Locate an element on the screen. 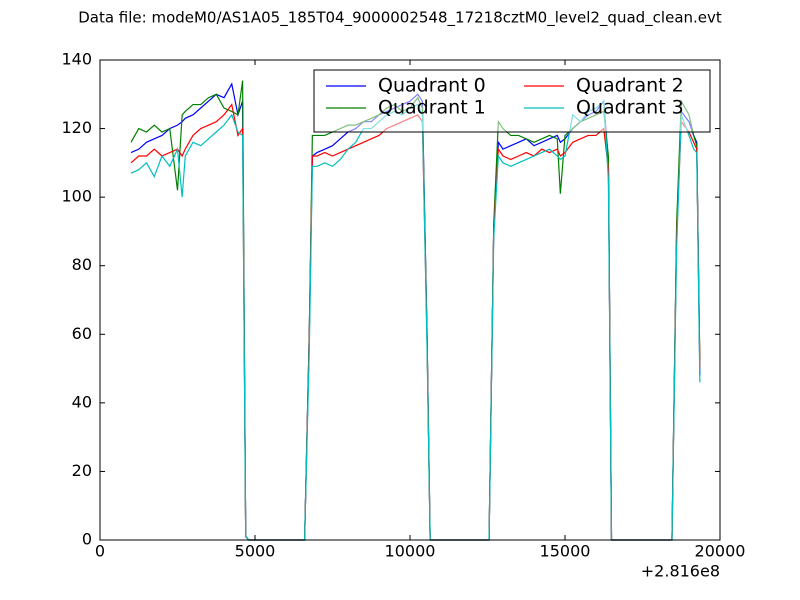 The height and width of the screenshot is (600, 800). y-tick-label: 20 is located at coordinates (82, 470).